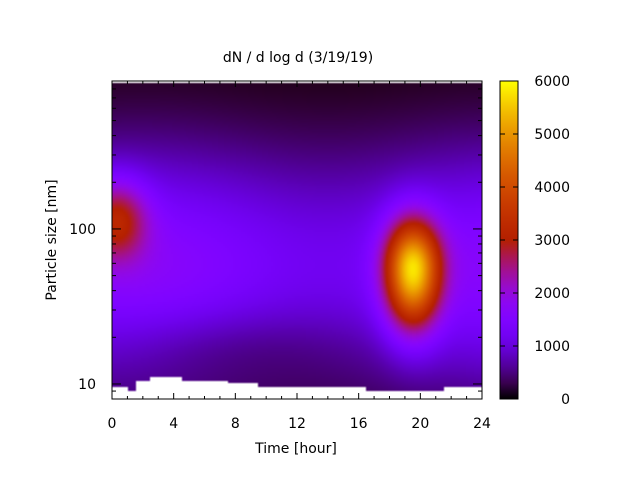  What do you see at coordinates (420, 424) in the screenshot?
I see `x-tick-label: 20` at bounding box center [420, 424].